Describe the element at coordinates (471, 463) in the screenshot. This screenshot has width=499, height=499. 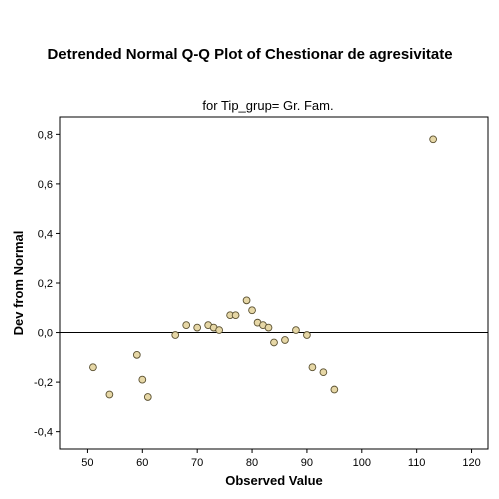
I see `x-tick-label: 120` at that location.